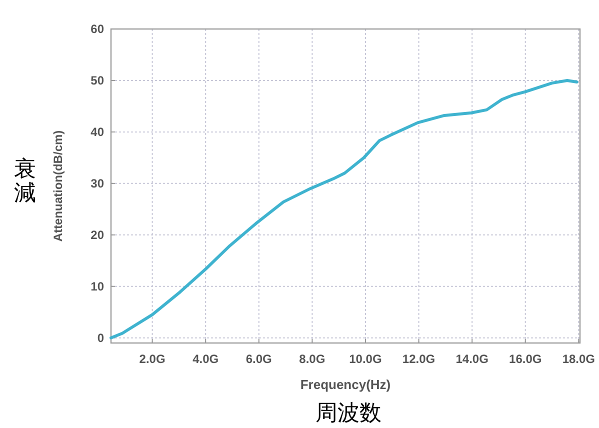 The width and height of the screenshot is (599, 428). What do you see at coordinates (97, 286) in the screenshot?
I see `y-tick-label: 10` at bounding box center [97, 286].